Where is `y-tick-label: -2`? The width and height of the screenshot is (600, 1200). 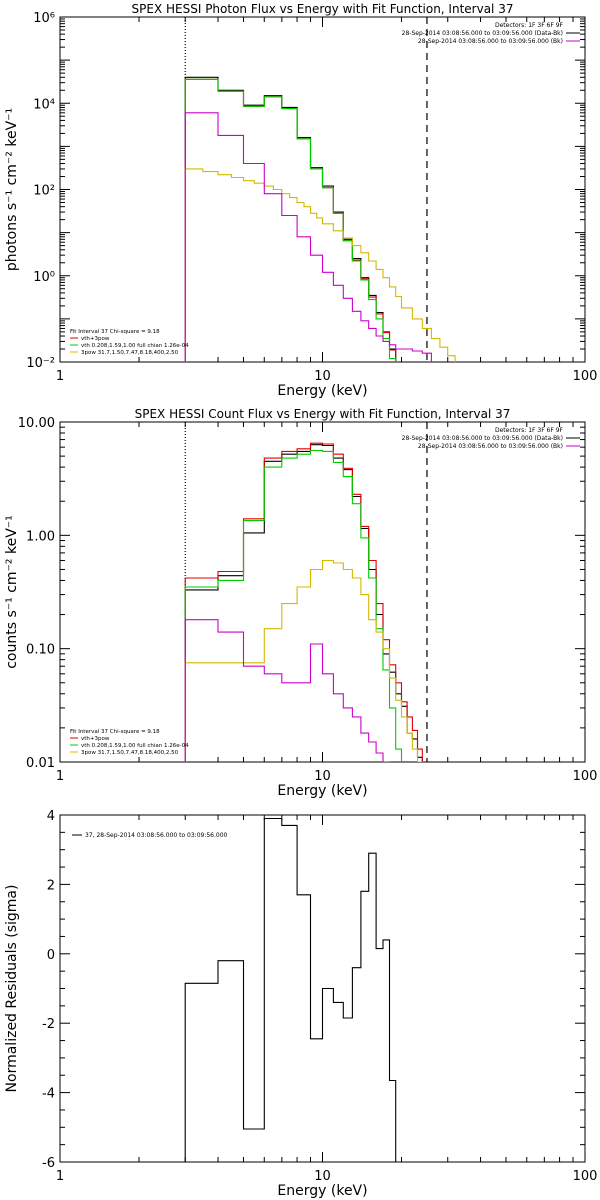
y-tick-label: -2 is located at coordinates (48, 1024).